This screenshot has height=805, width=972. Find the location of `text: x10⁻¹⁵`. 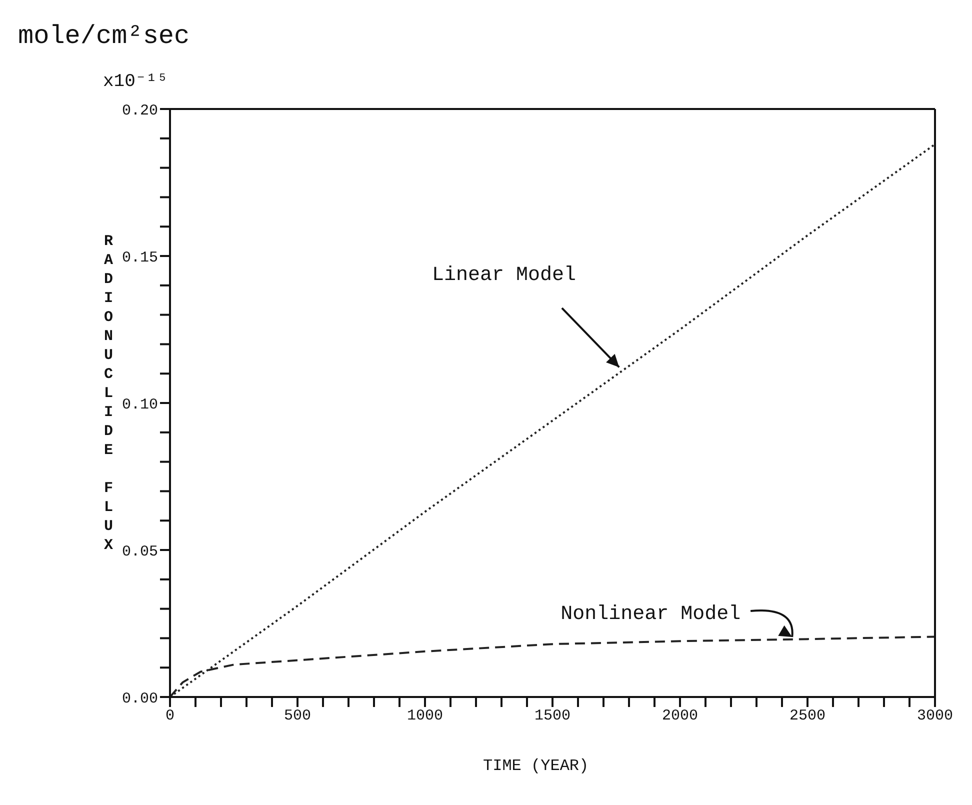

text: x10⁻¹⁵ is located at coordinates (135, 82).